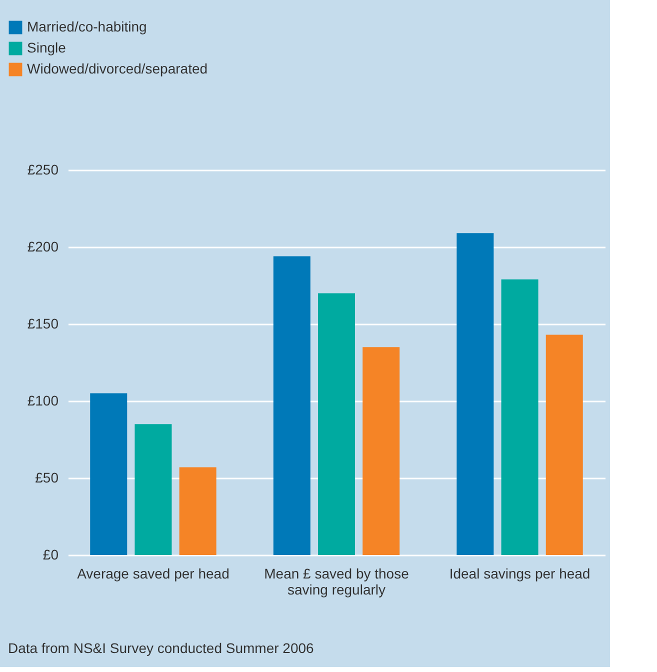 This screenshot has width=657, height=672. What do you see at coordinates (519, 574) in the screenshot?
I see `x-tick-label: Ideal savings per head` at bounding box center [519, 574].